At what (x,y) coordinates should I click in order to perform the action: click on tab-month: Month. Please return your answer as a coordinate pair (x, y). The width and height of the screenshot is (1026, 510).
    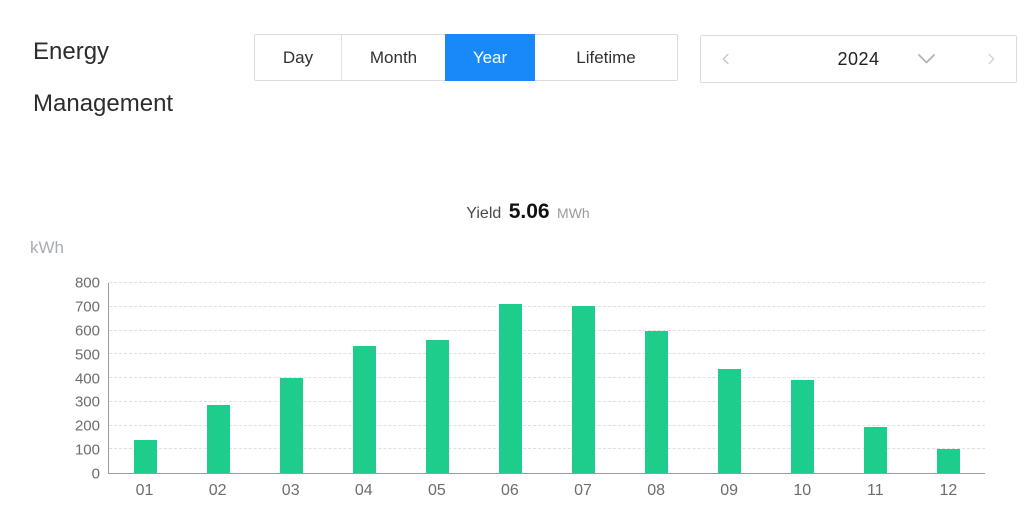
    Looking at the image, I should click on (394, 57).